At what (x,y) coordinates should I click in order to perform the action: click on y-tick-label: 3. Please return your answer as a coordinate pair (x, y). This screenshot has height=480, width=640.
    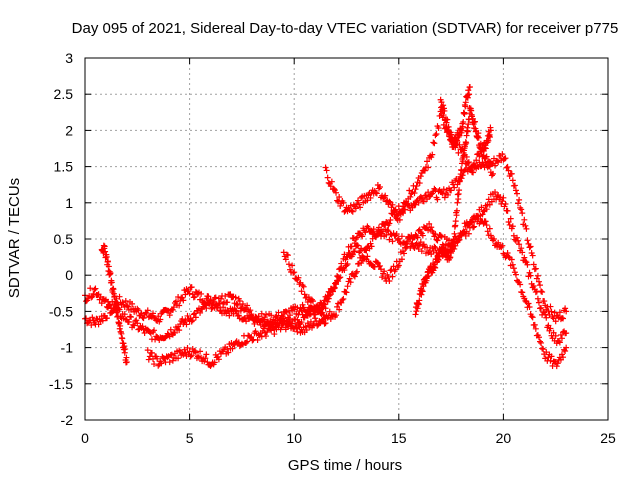
    Looking at the image, I should click on (69, 58).